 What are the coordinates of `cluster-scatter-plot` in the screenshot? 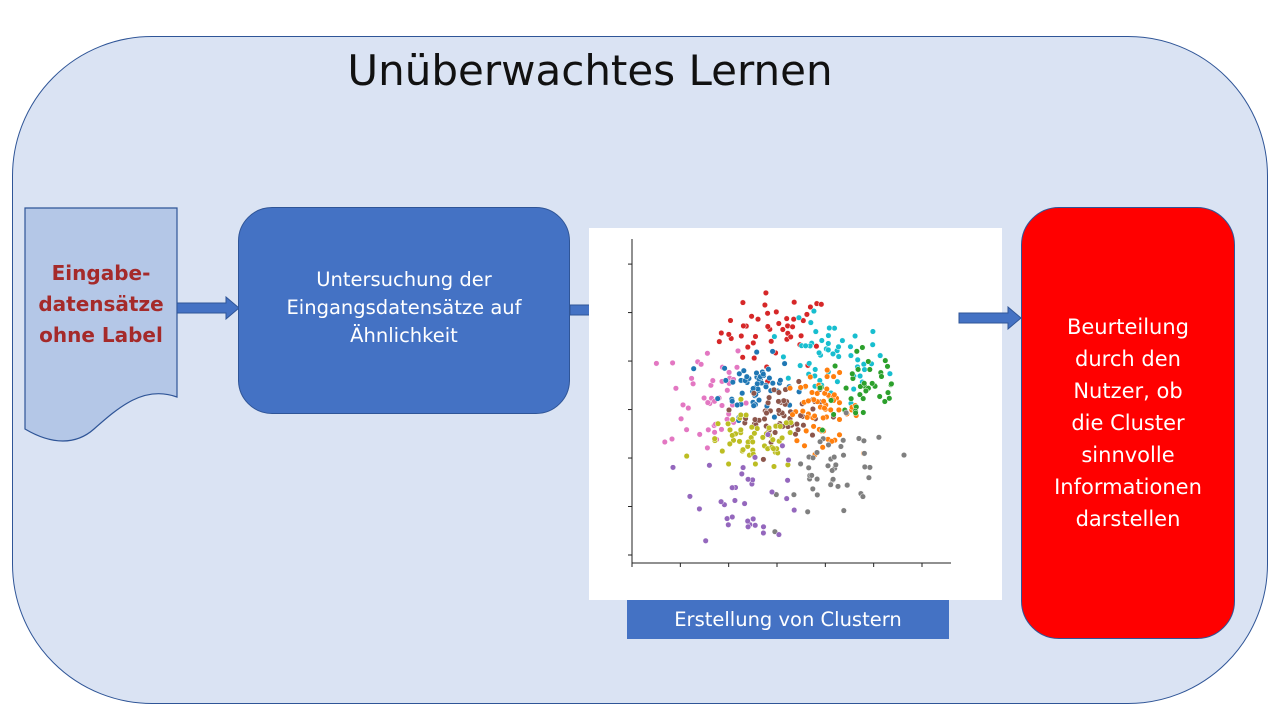 It's located at (789, 403).